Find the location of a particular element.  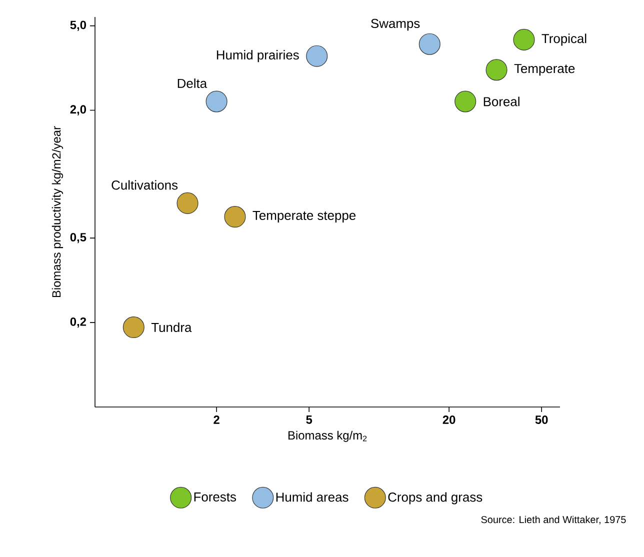

annotation: Humid prairies is located at coordinates (257, 56).